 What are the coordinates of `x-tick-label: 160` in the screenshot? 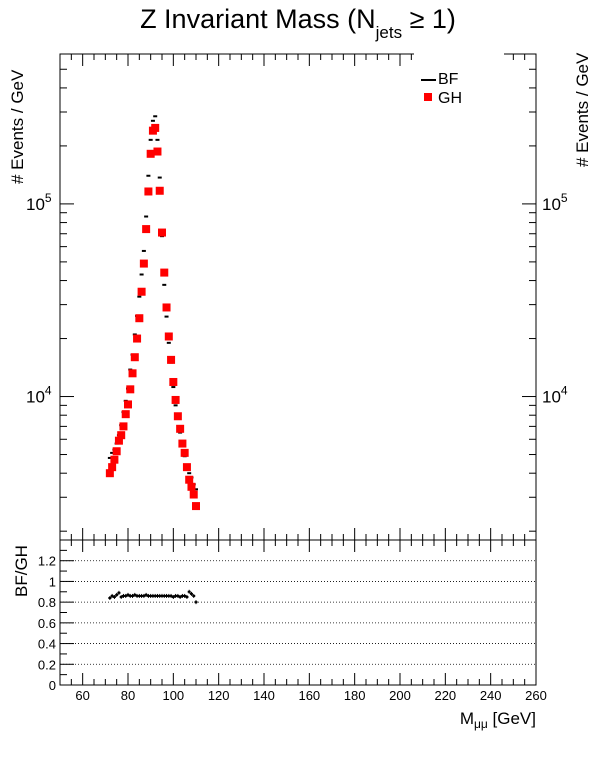 It's located at (309, 695).